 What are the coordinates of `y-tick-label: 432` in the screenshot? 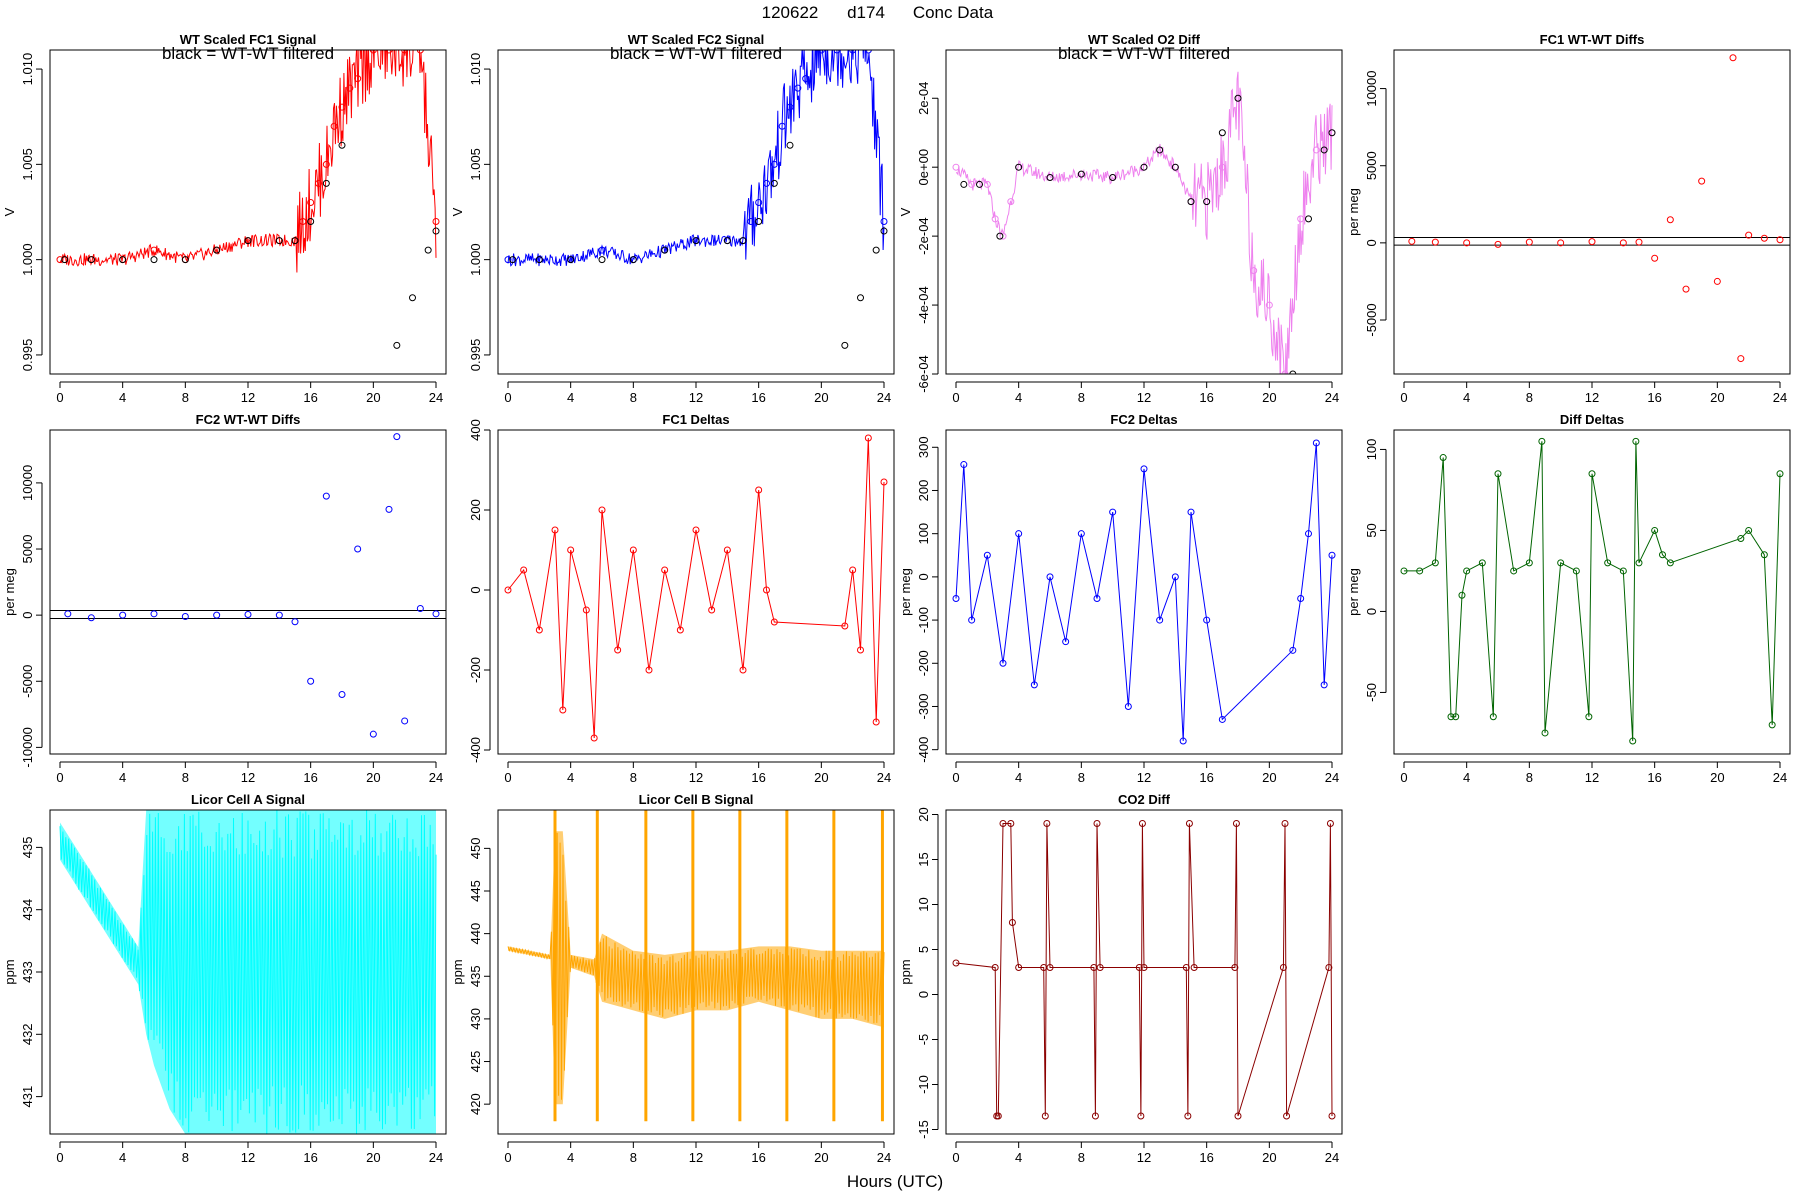 It's located at (27, 1034).